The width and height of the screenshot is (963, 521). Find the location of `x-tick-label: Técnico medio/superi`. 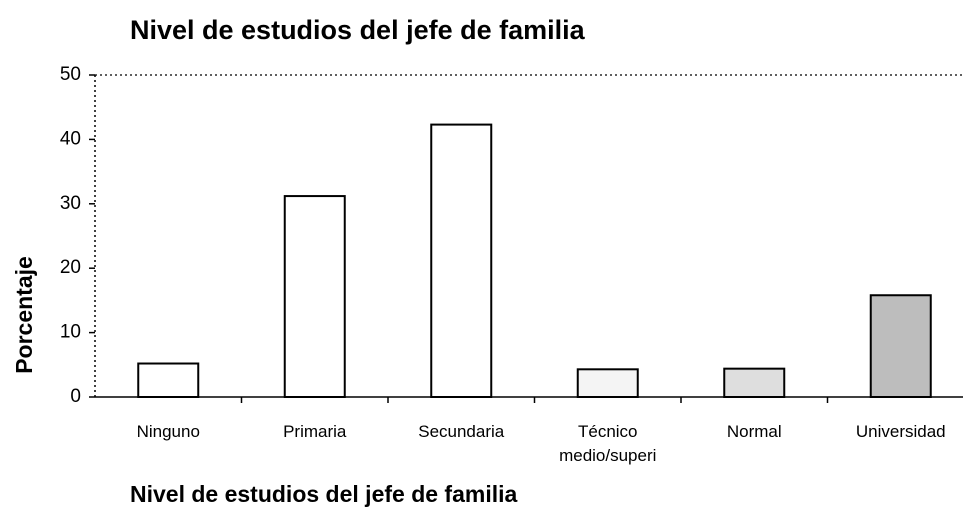

x-tick-label: Técnico medio/superi is located at coordinates (608, 443).